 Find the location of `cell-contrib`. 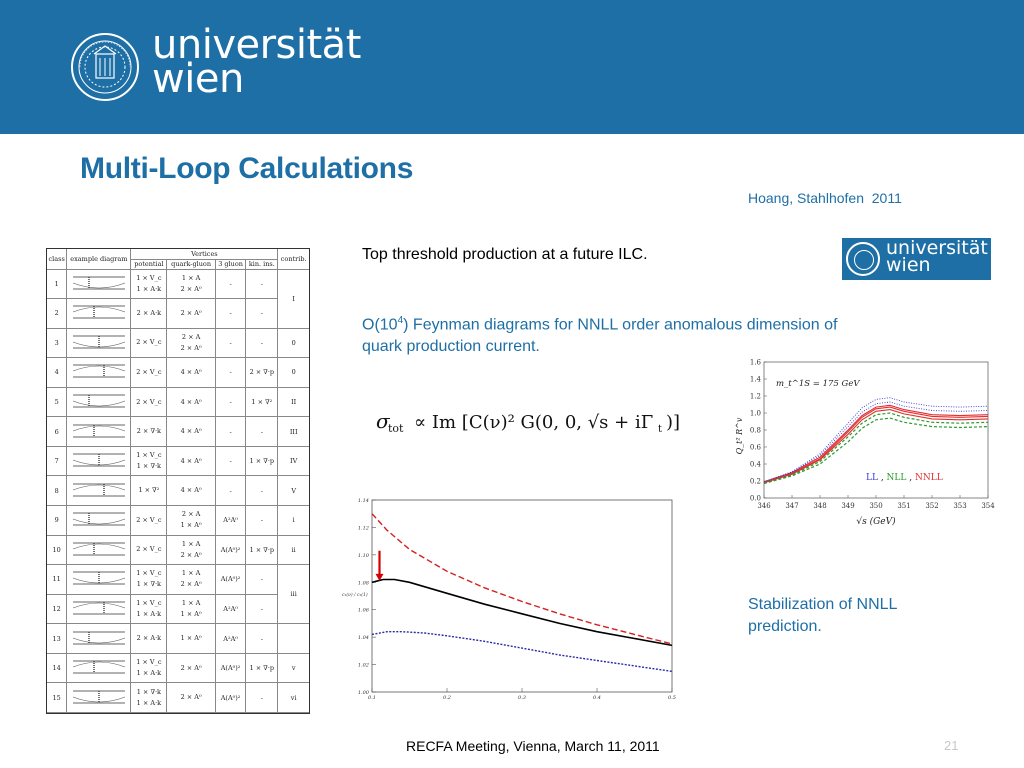

cell-contrib is located at coordinates (293, 638).